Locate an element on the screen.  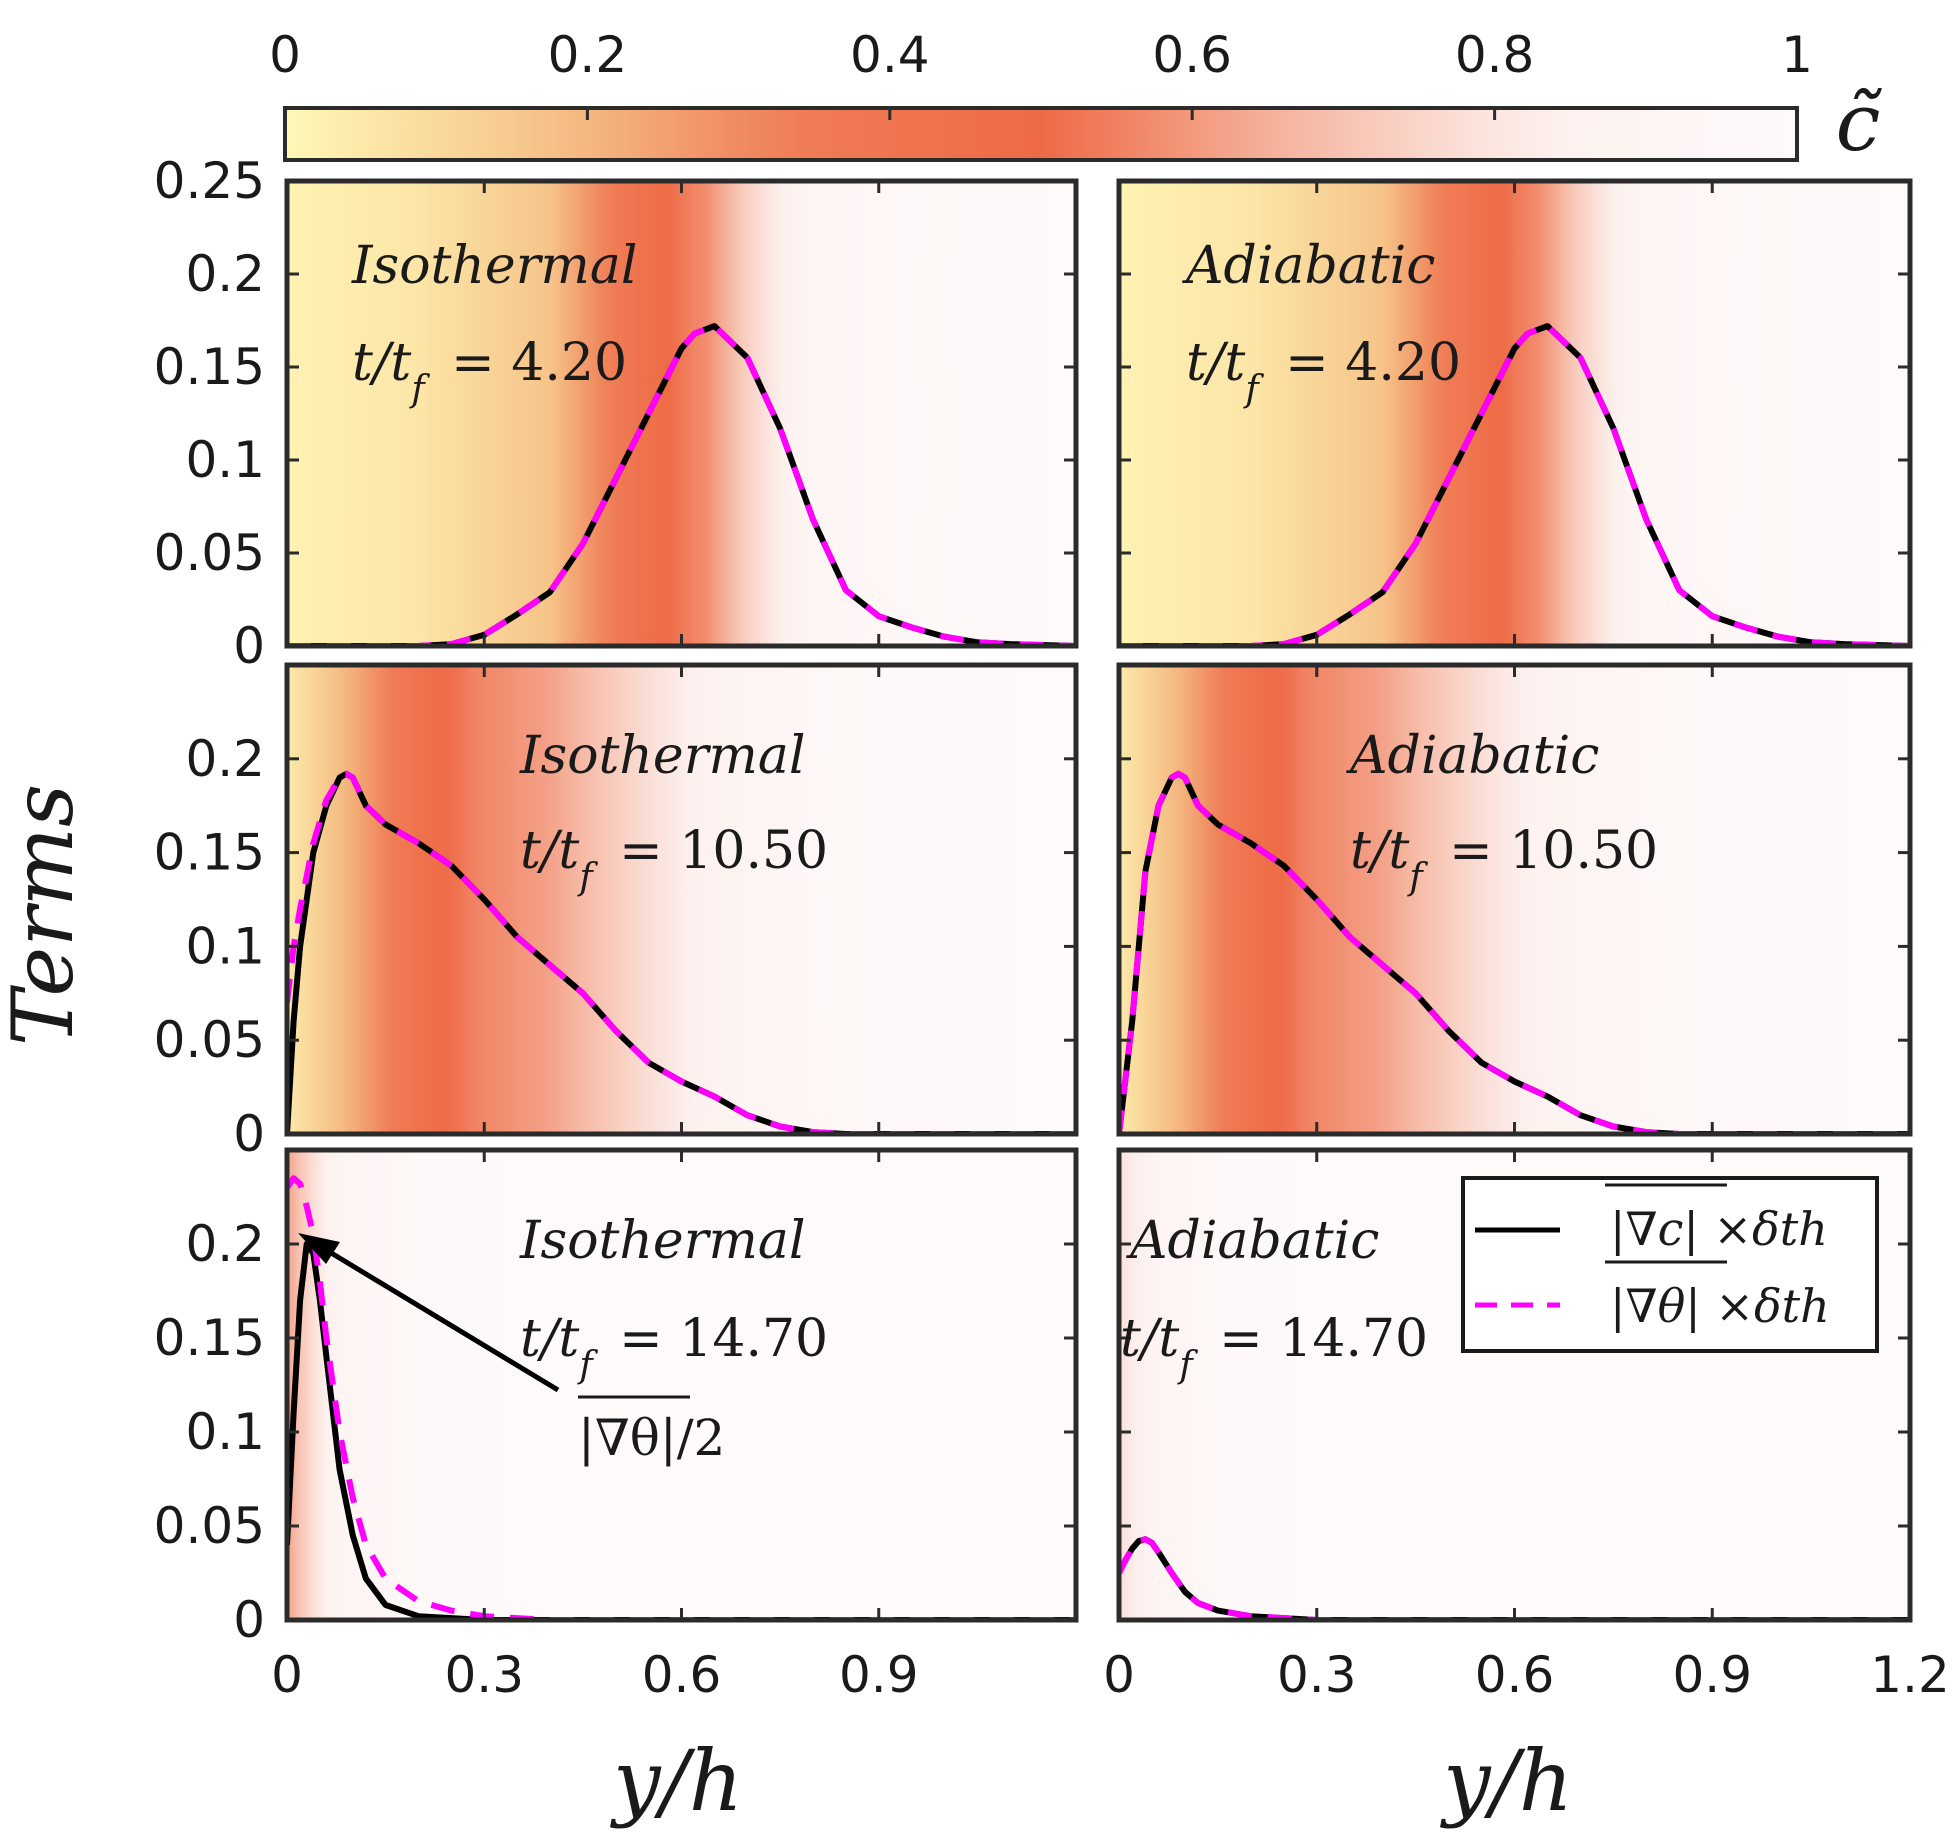
legend-box is located at coordinates (1670, 1264).